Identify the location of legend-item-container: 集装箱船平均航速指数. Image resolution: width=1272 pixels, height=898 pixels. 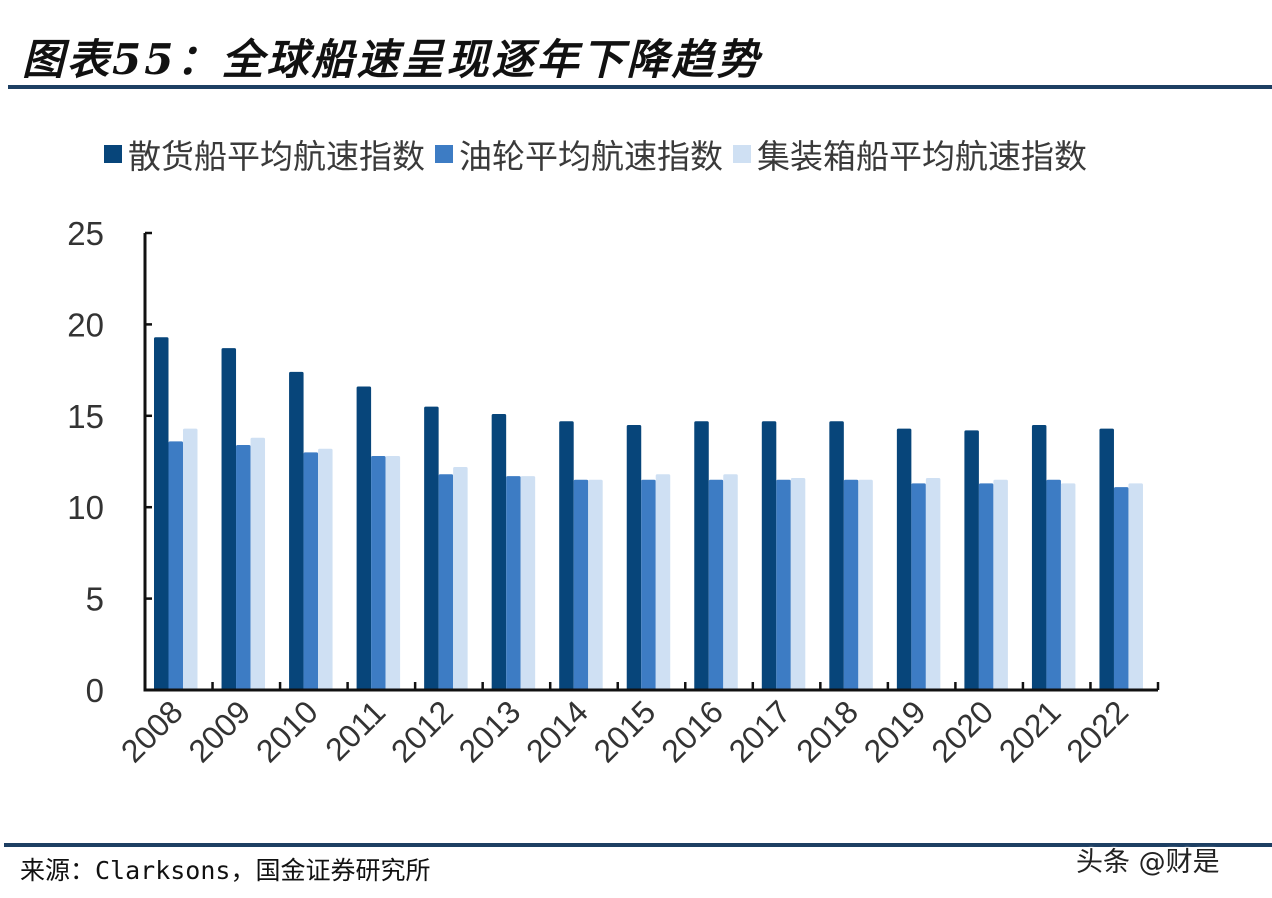
(910, 154).